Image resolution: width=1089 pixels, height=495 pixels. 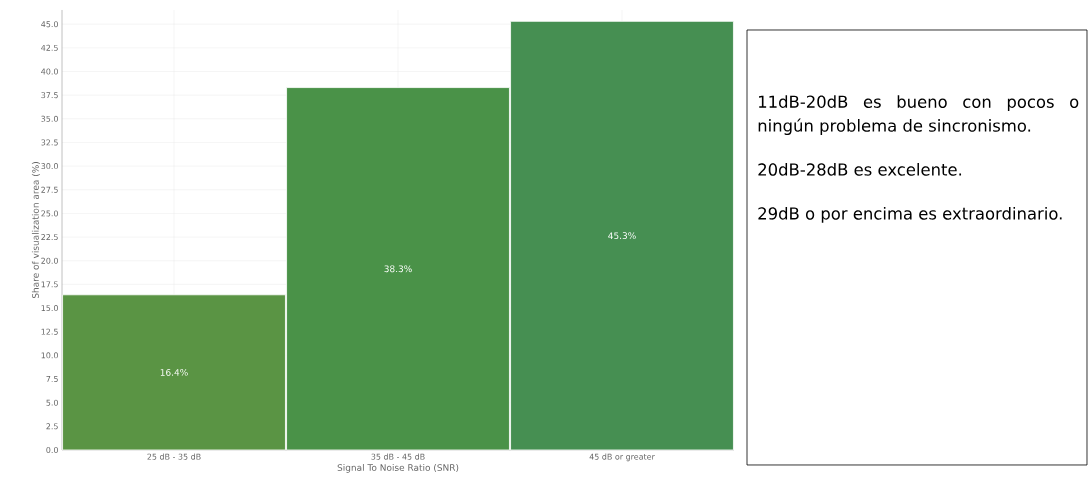 What do you see at coordinates (860, 169) in the screenshot?
I see `text: 20dB-28dB es excelente.` at bounding box center [860, 169].